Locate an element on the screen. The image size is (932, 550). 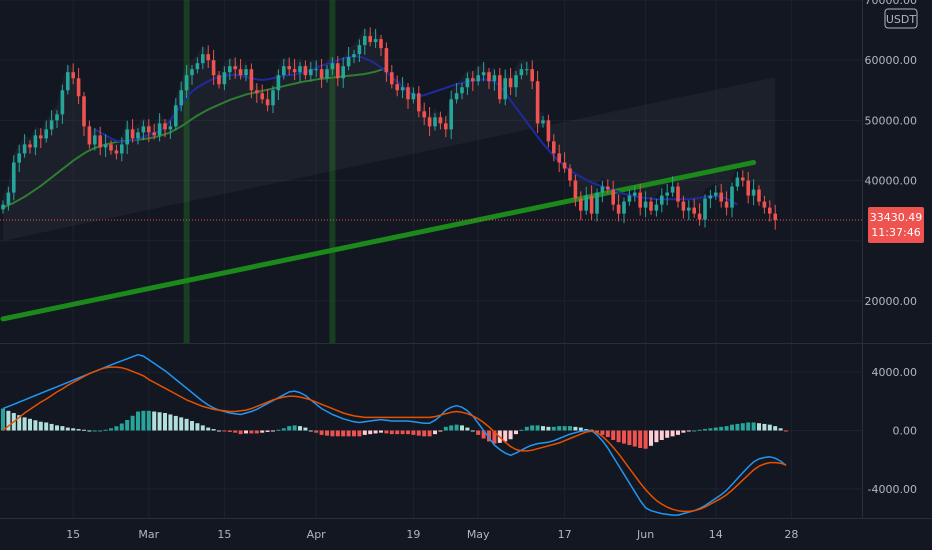
time-axis-tick-label: Jun is located at coordinates (645, 534).